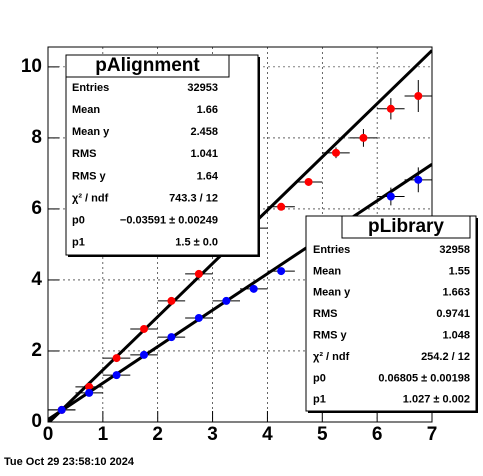 The width and height of the screenshot is (483, 476). Describe the element at coordinates (207, 110) in the screenshot. I see `stats-value: 1.66` at that location.